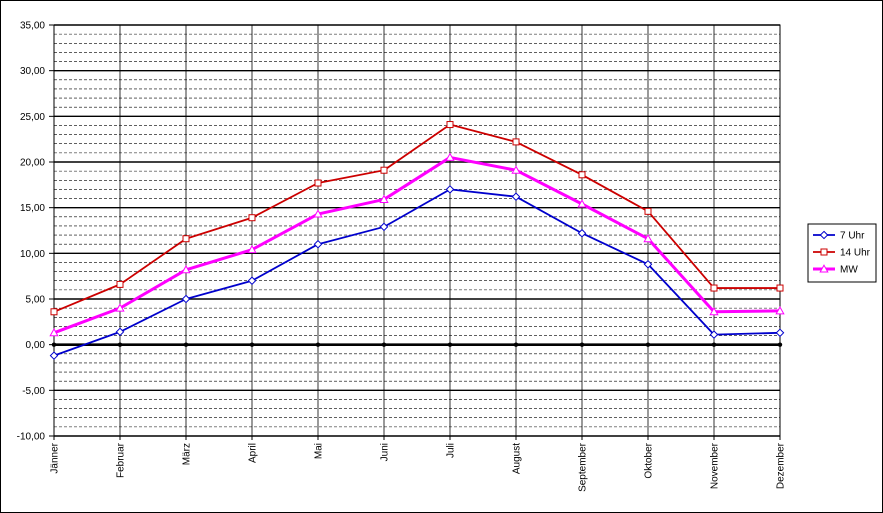 The height and width of the screenshot is (513, 883). I want to click on y-tick-label: 5,00, so click(36, 300).